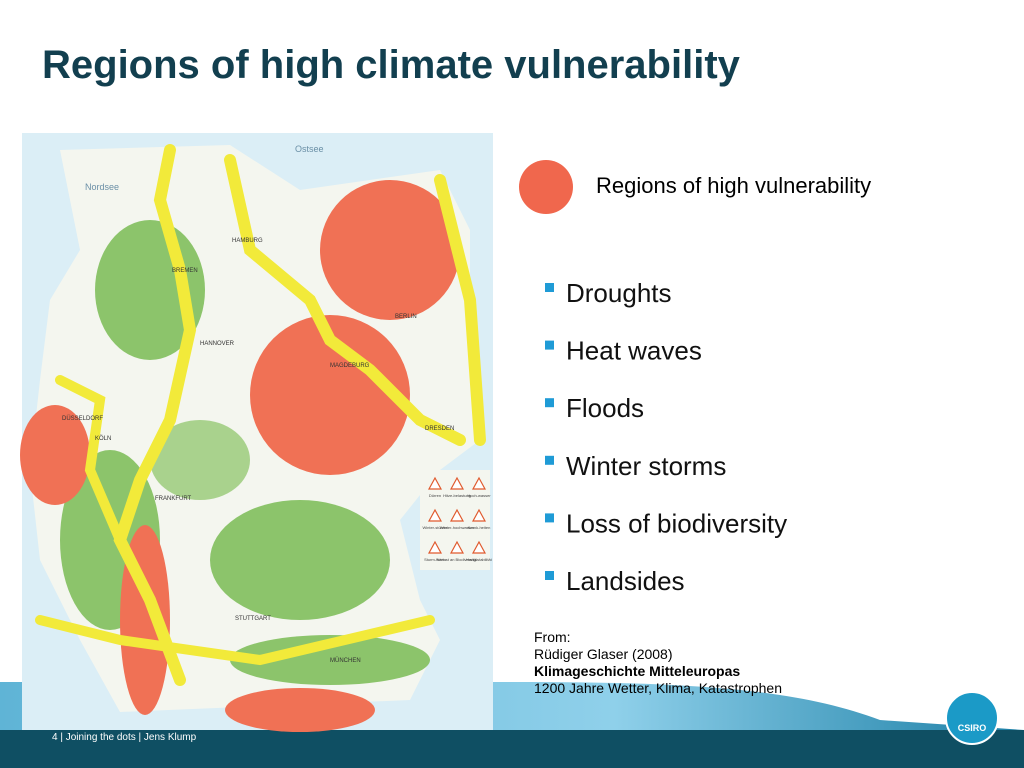 The image size is (1024, 768). I want to click on bullet-text: Landsides, so click(625, 581).